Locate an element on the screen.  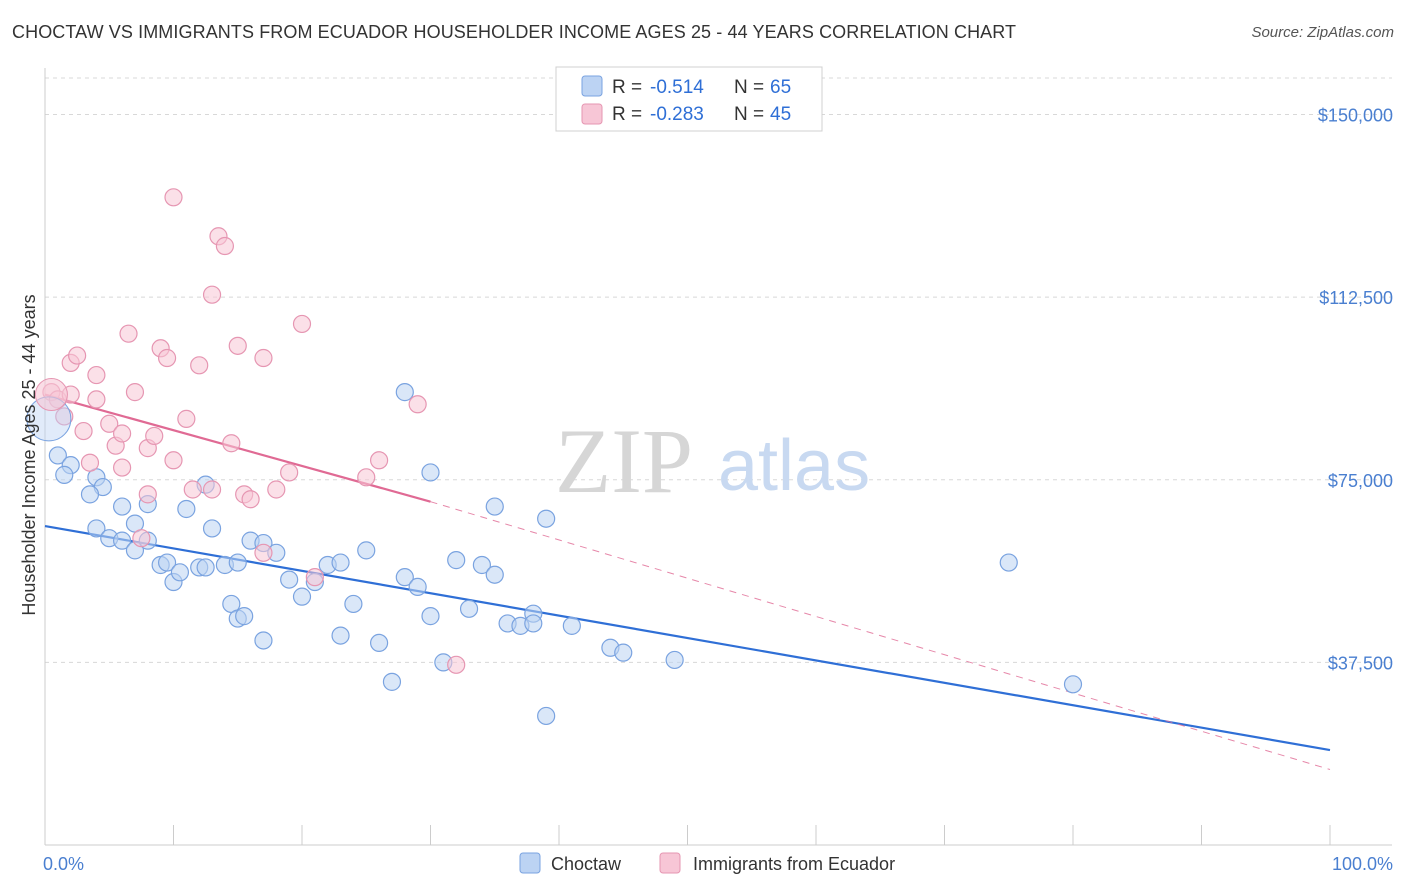
legend-r-value-1: -0.514 is located at coordinates (677, 87).